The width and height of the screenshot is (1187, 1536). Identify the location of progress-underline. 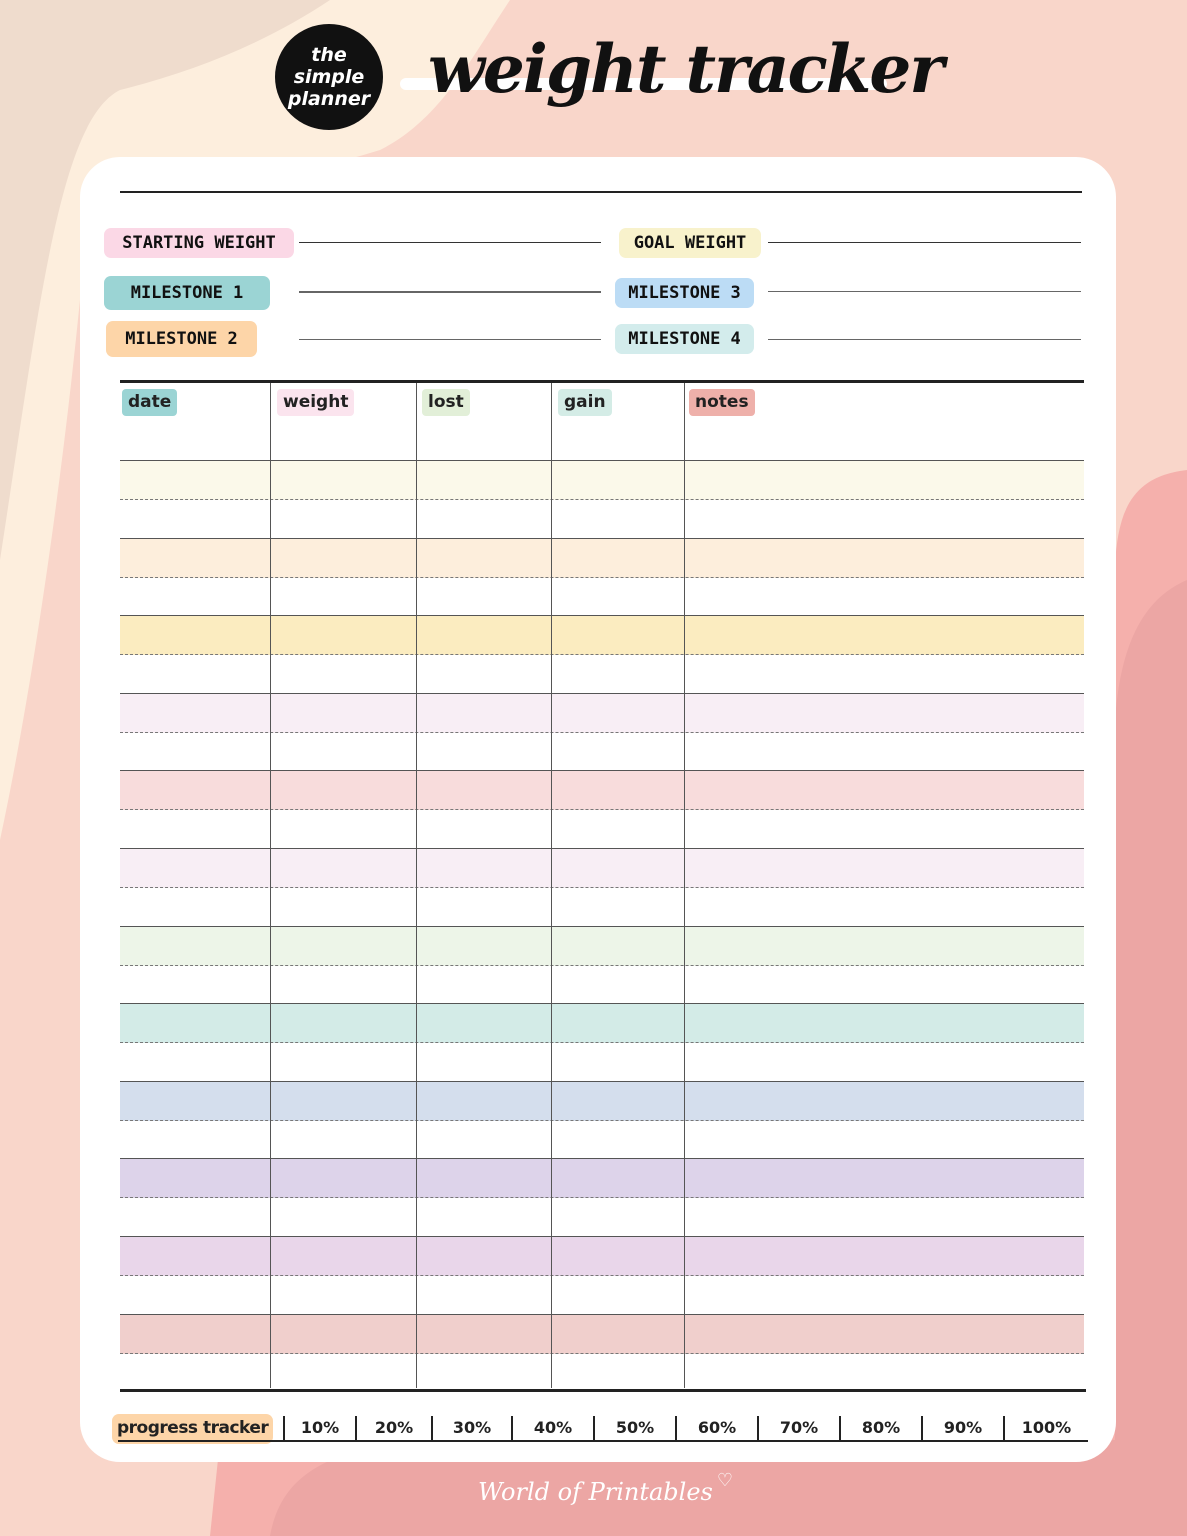
(603, 1441).